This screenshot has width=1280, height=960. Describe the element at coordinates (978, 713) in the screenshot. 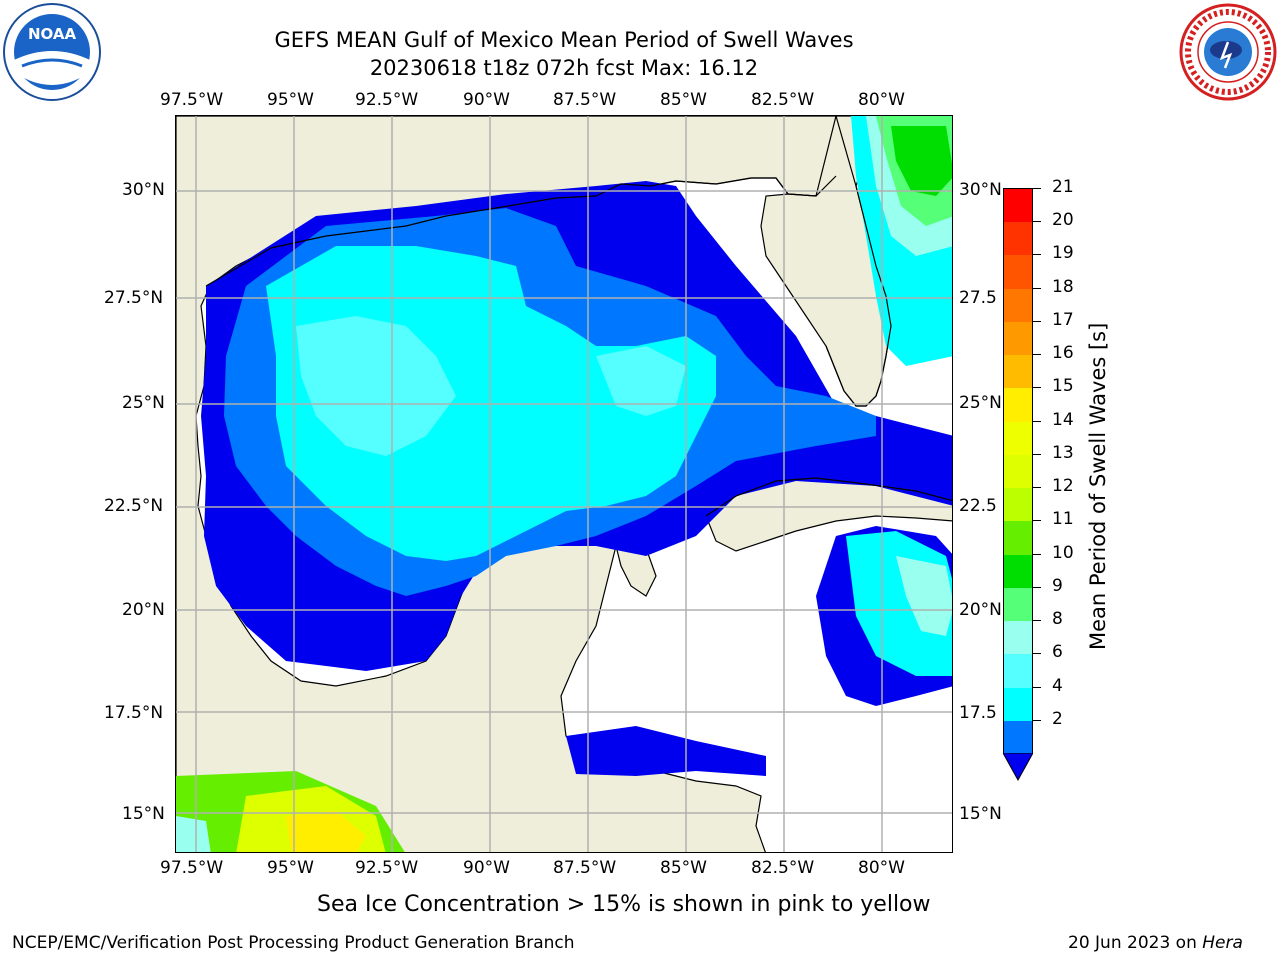

I see `lat-label: 17.5` at that location.